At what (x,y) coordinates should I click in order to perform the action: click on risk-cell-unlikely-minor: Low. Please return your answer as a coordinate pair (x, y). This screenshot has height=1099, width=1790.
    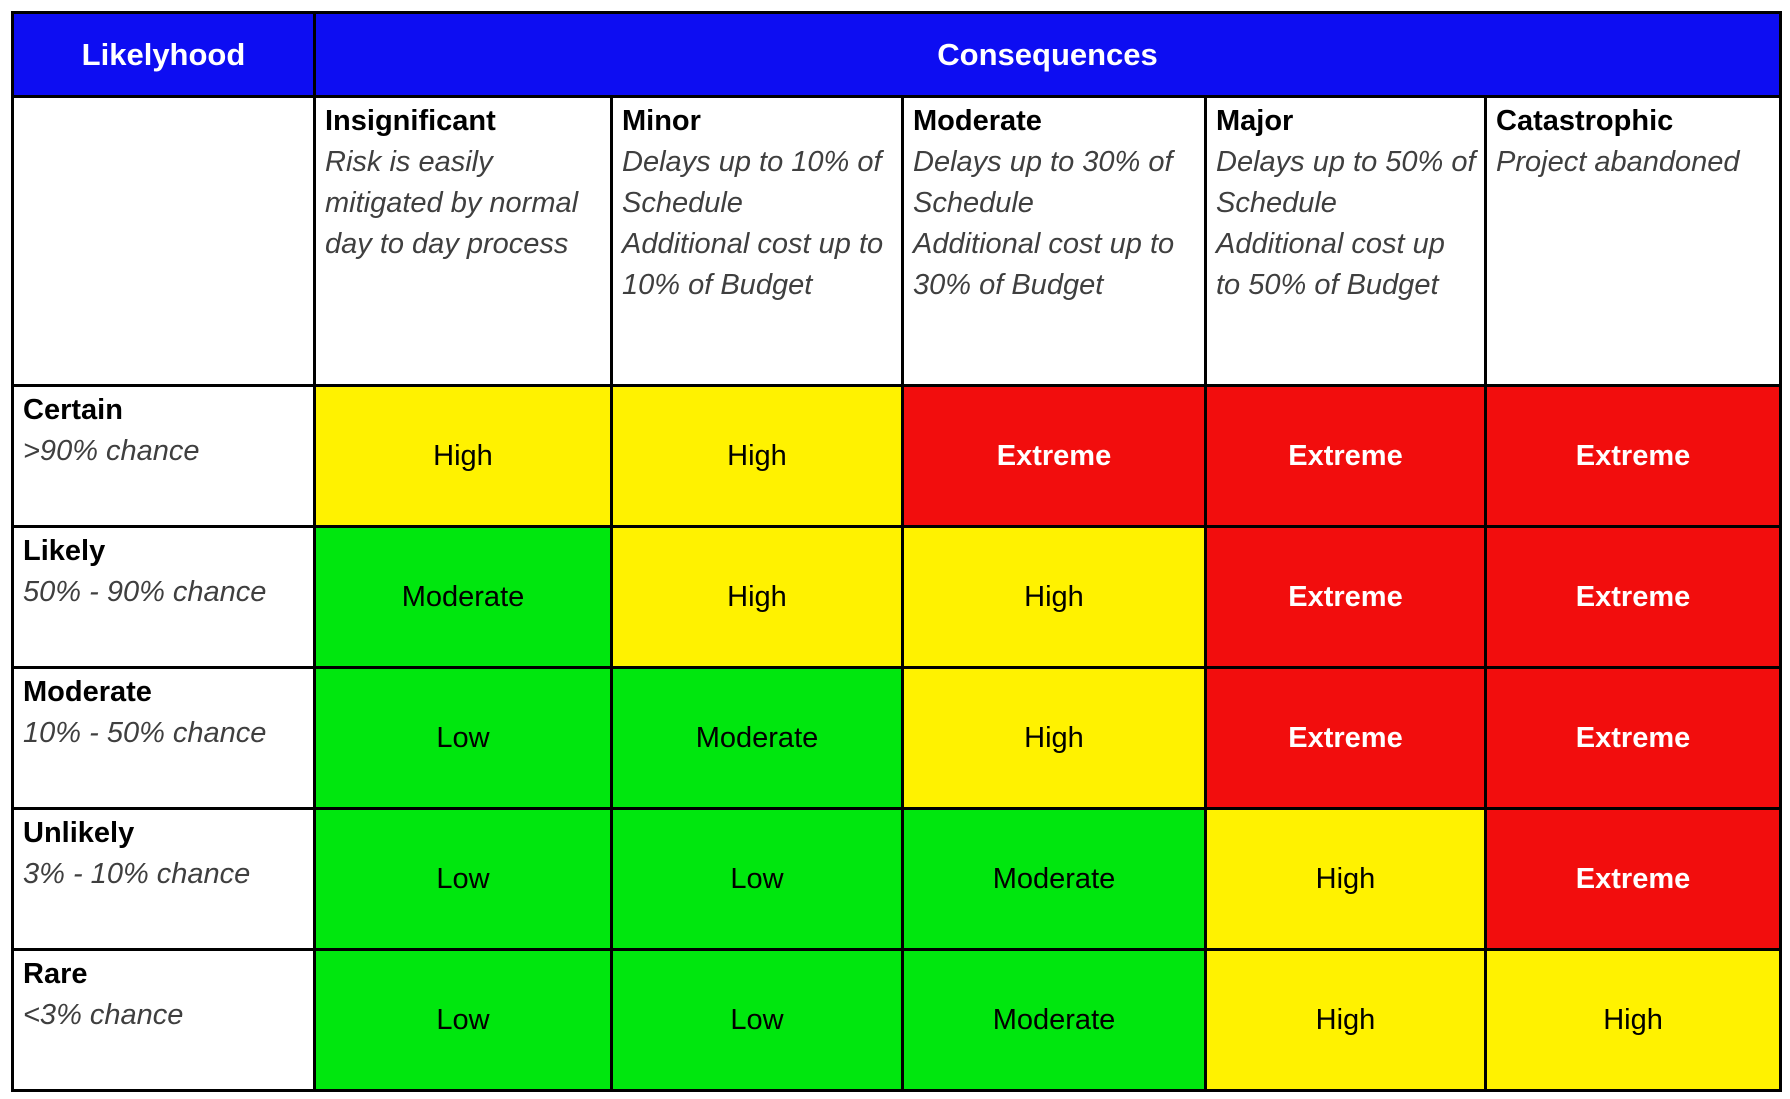
    Looking at the image, I should click on (757, 879).